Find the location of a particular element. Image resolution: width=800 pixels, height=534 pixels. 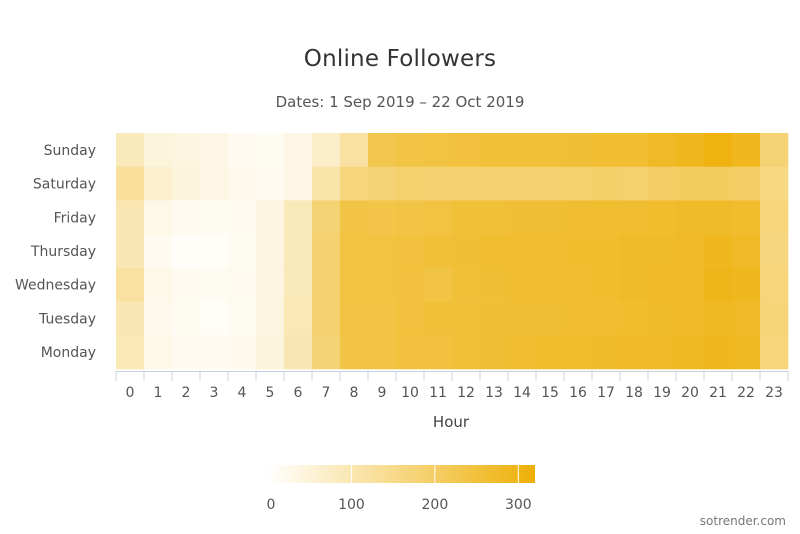

x-tick-label-8: 8 is located at coordinates (354, 393).